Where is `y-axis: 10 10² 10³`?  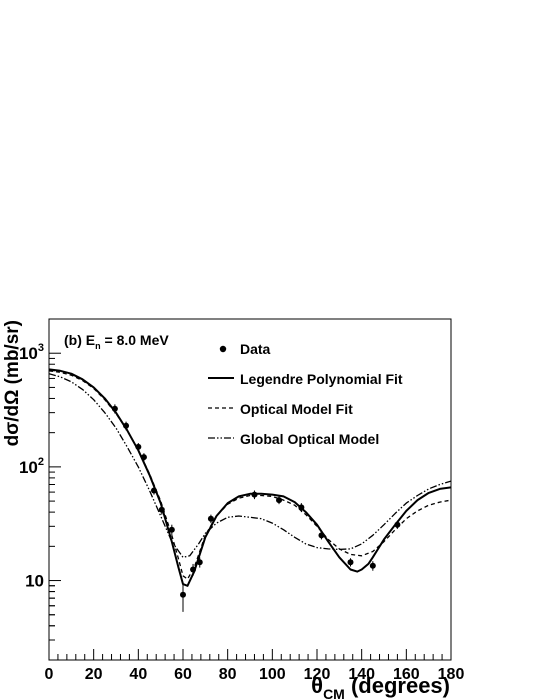
y-axis: 10 10² 10³ is located at coordinates (40, 489).